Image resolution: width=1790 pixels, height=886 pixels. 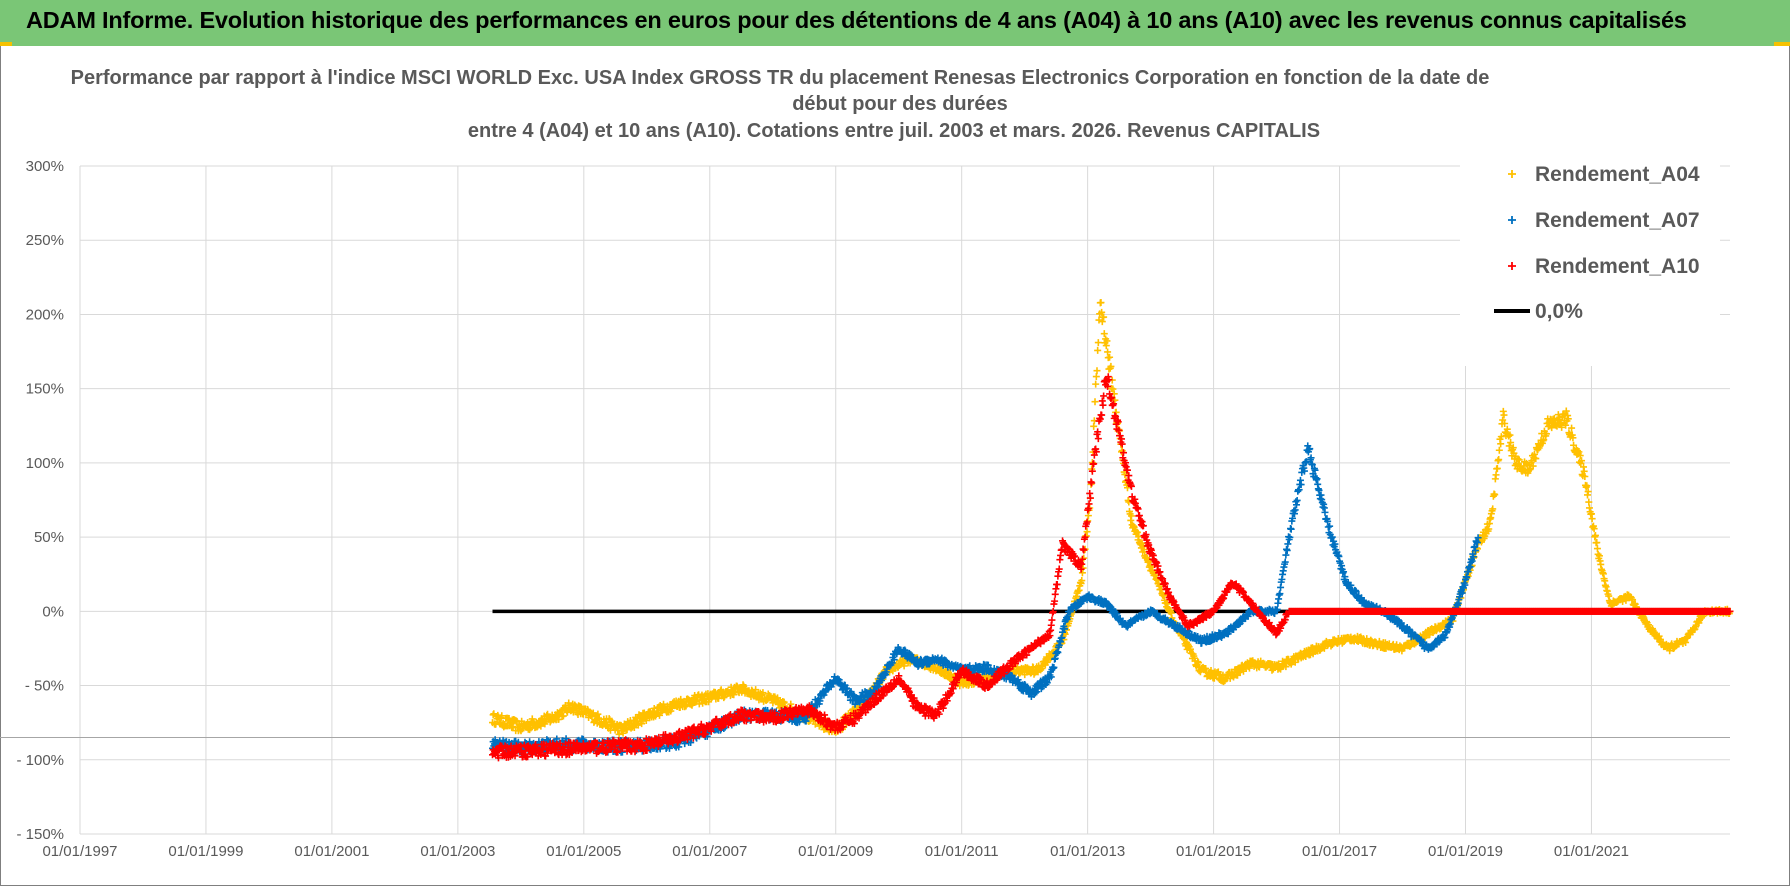 I want to click on y-tick-label: 0%, so click(x=53, y=611).